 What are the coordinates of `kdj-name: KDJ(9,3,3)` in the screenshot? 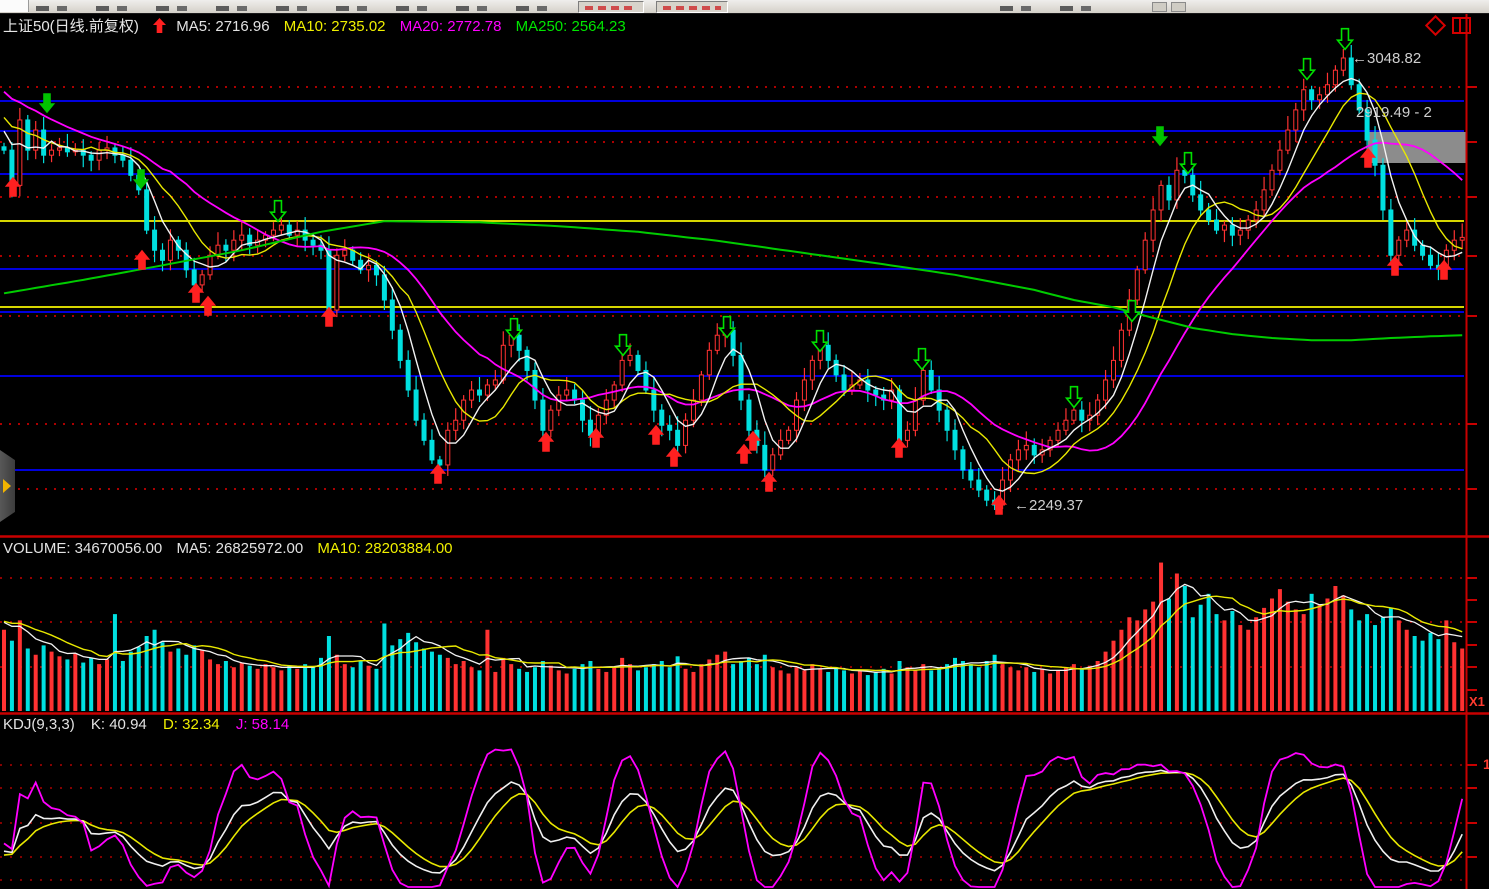 It's located at (39, 724).